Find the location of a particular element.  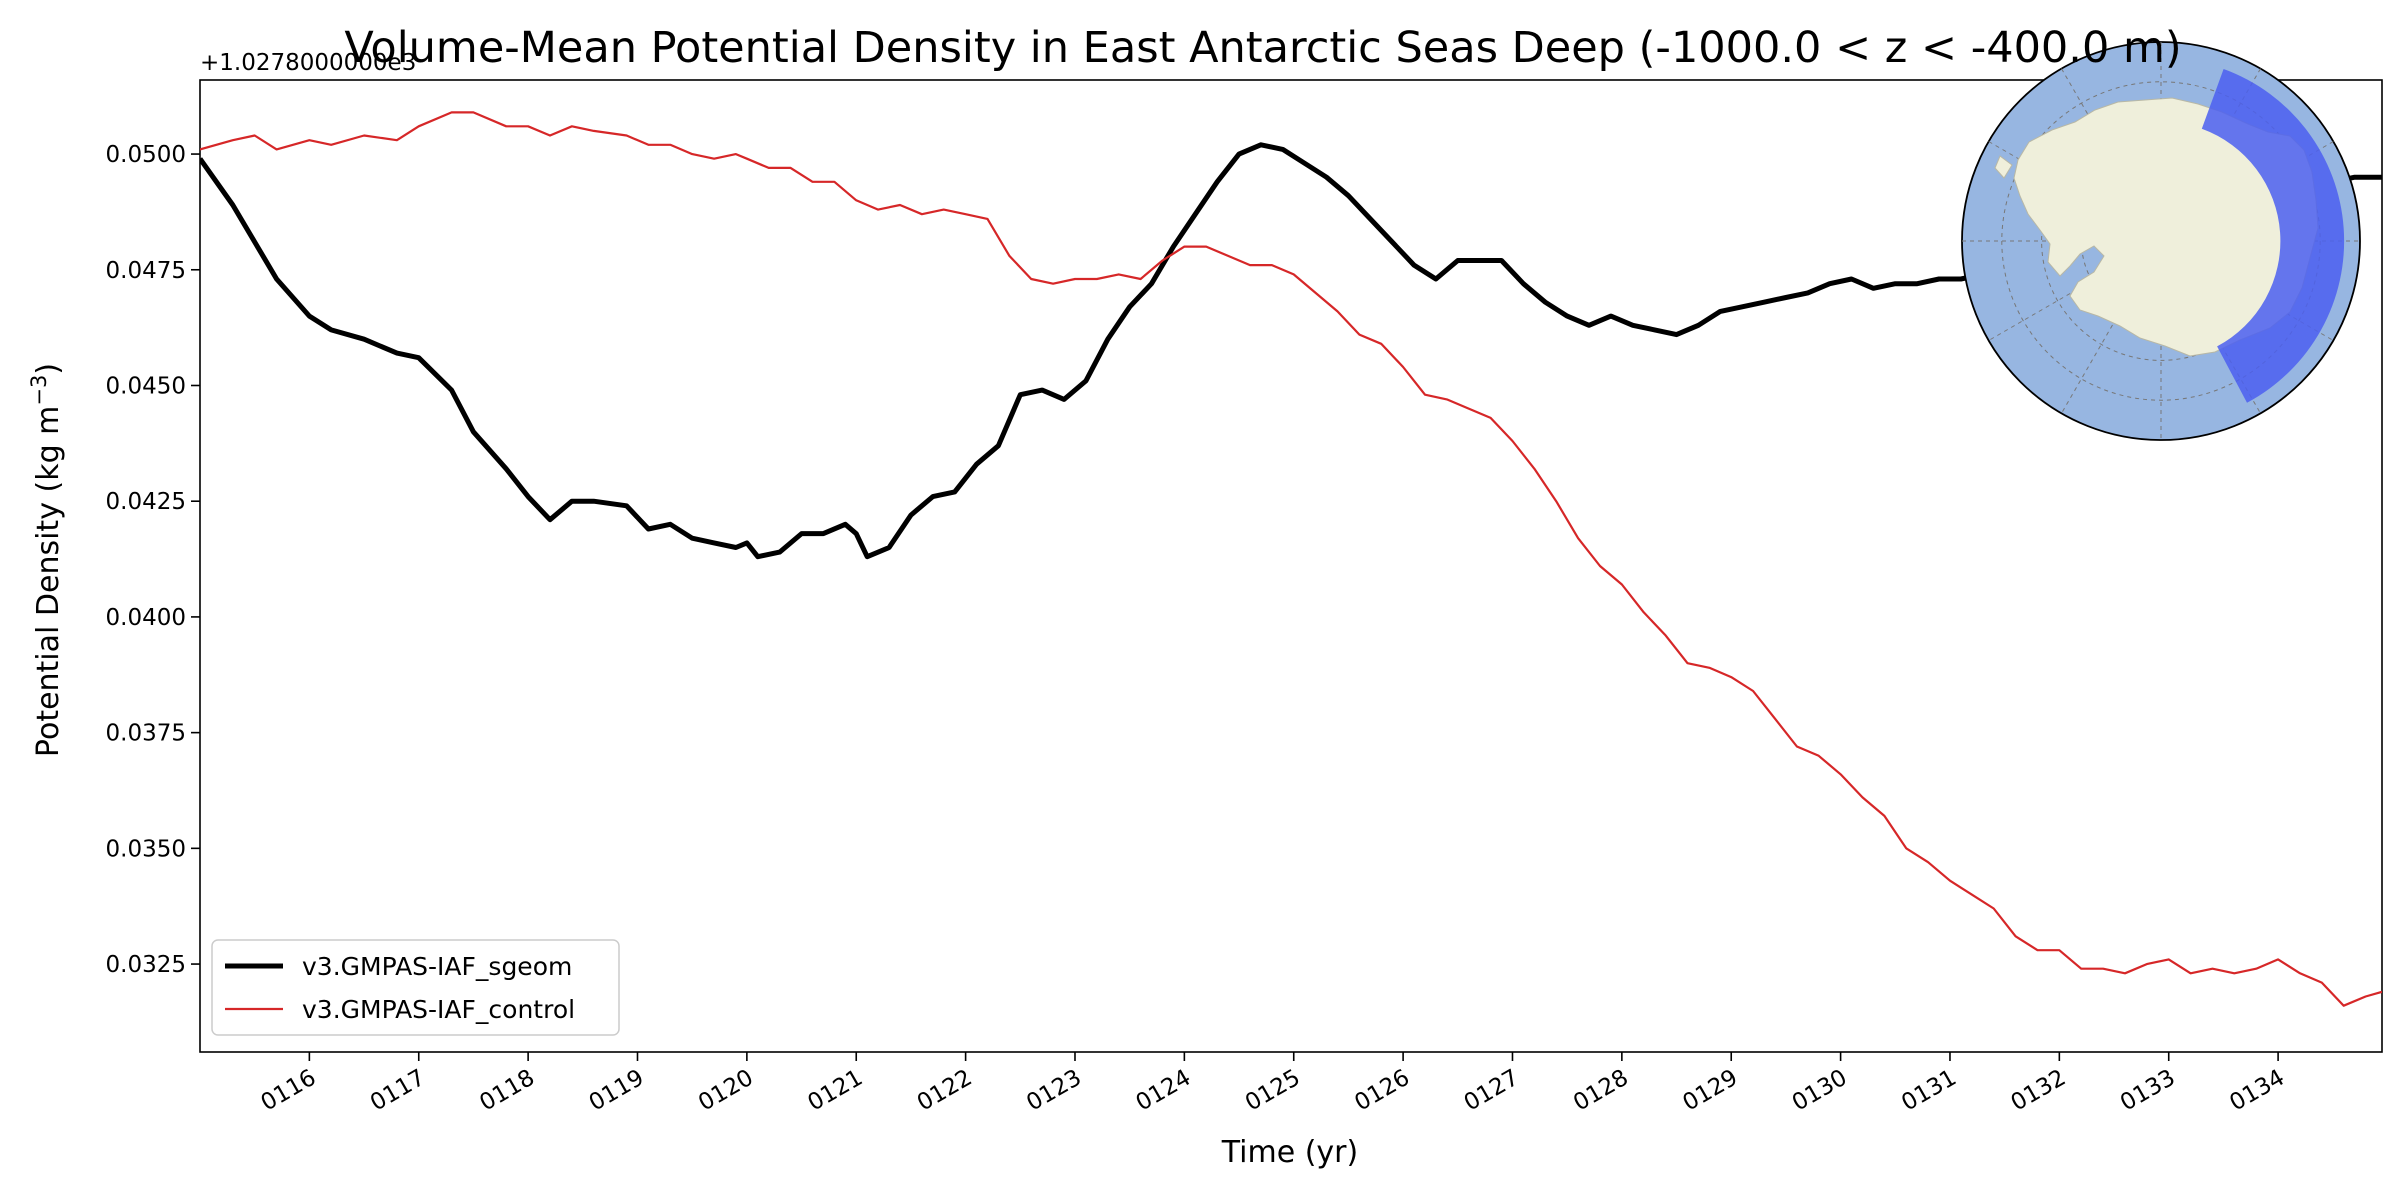

y-axis-label-main: Potential Density (kg m is located at coordinates (48, 581).